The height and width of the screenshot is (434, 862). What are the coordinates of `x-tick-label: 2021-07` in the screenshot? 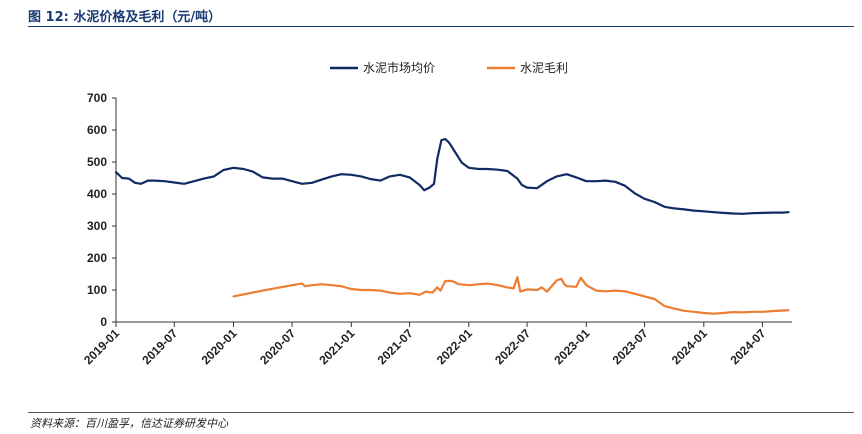 It's located at (395, 346).